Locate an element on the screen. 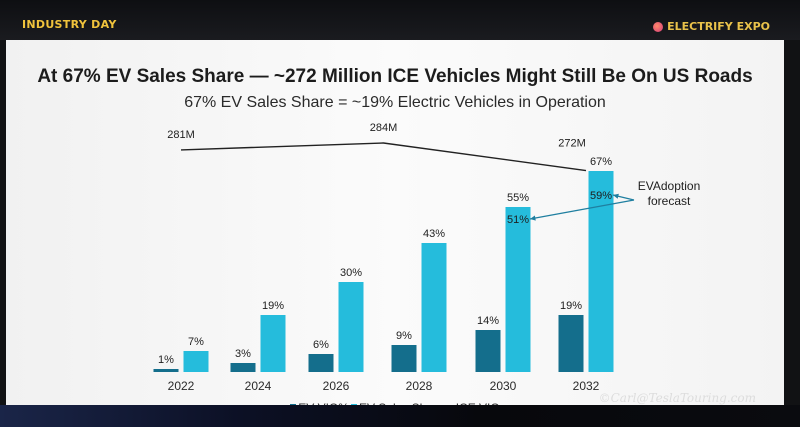 The width and height of the screenshot is (800, 427). bar-ev-vio-2032 is located at coordinates (571, 343).